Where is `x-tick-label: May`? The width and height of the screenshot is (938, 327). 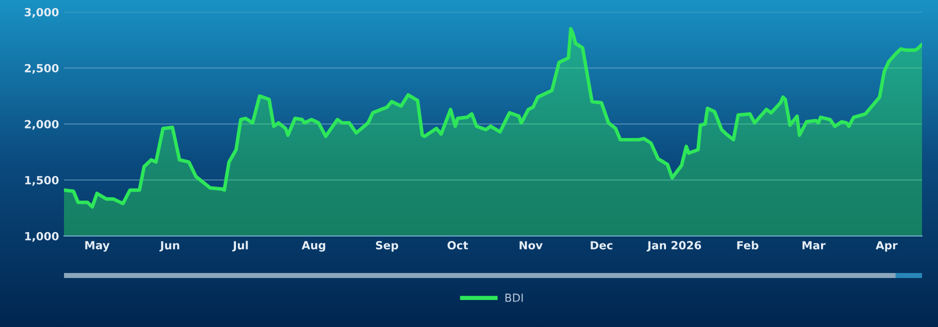
x-tick-label: May is located at coordinates (97, 246).